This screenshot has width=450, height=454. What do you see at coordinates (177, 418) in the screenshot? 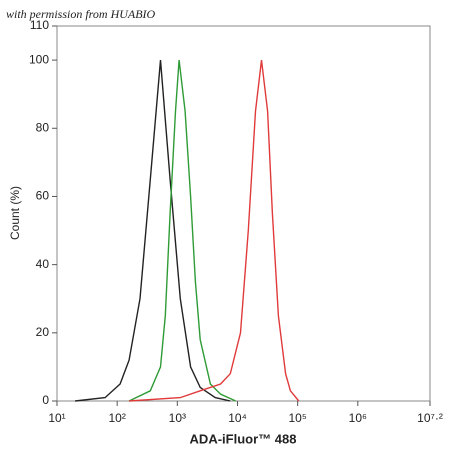
I see `x-tick-label: 10³` at bounding box center [177, 418].